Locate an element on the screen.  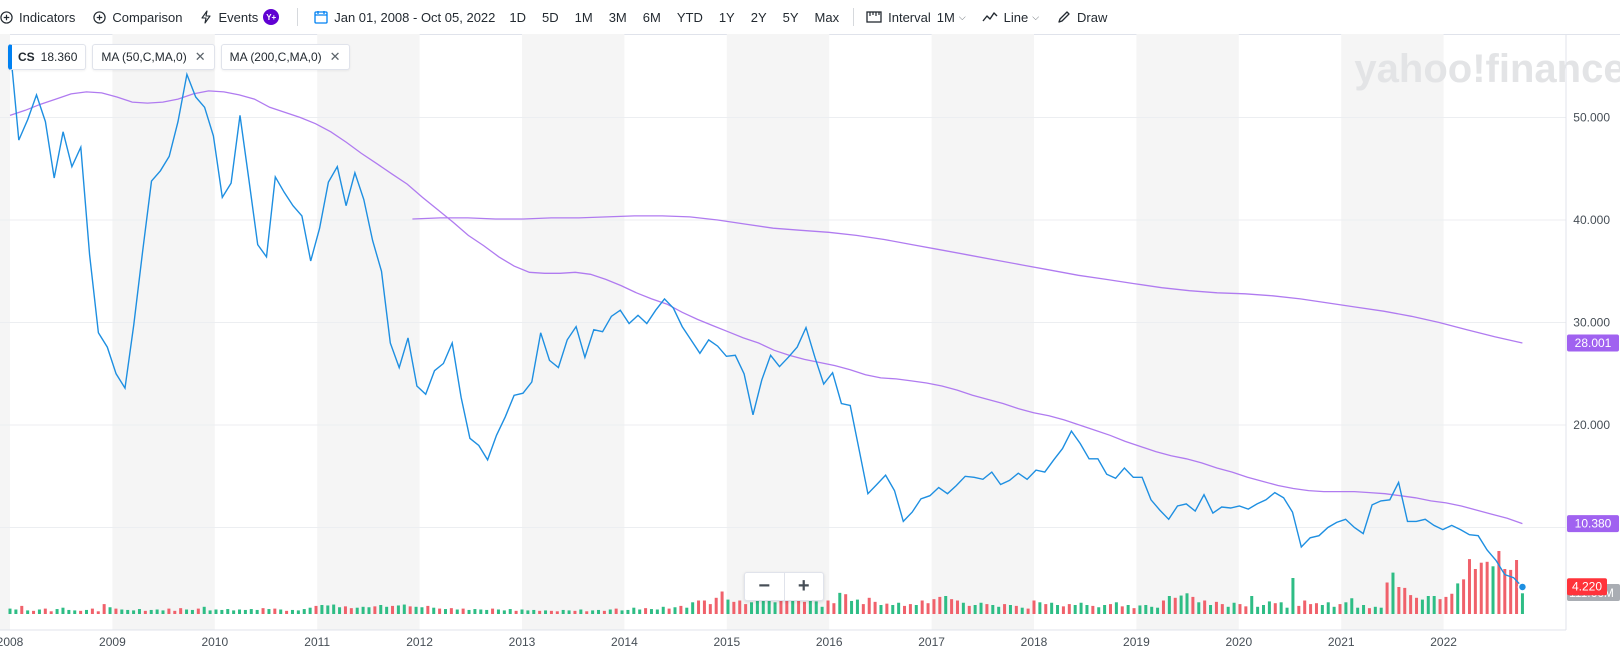
timeframe-2y: 2Y is located at coordinates (758, 17).